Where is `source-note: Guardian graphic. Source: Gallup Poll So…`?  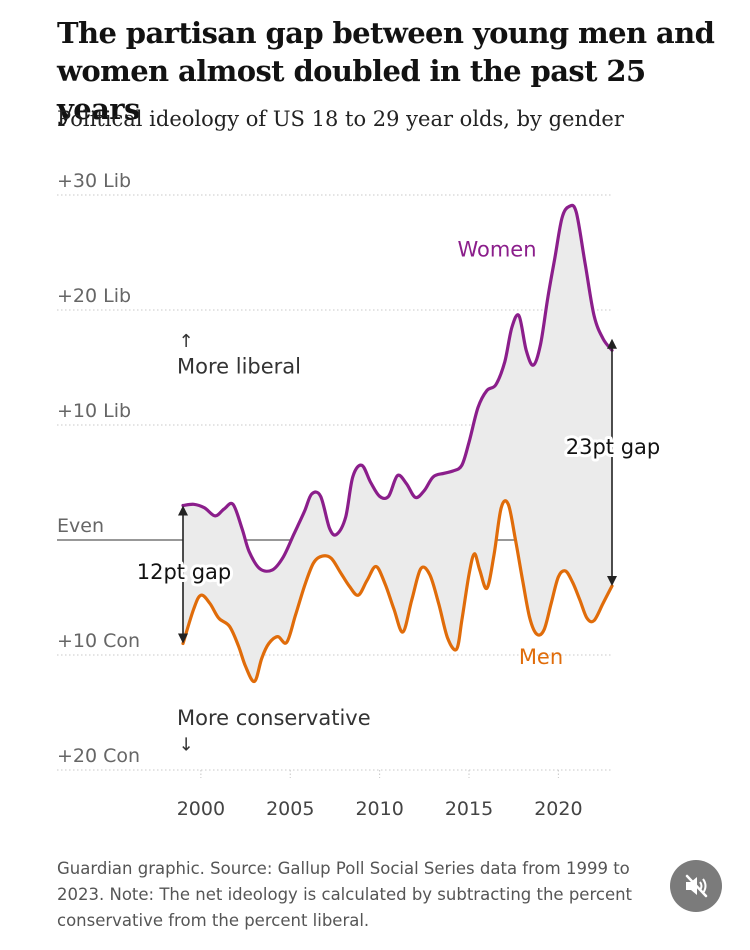
source-note: Guardian graphic. Source: Gallup Poll So… is located at coordinates (345, 894).